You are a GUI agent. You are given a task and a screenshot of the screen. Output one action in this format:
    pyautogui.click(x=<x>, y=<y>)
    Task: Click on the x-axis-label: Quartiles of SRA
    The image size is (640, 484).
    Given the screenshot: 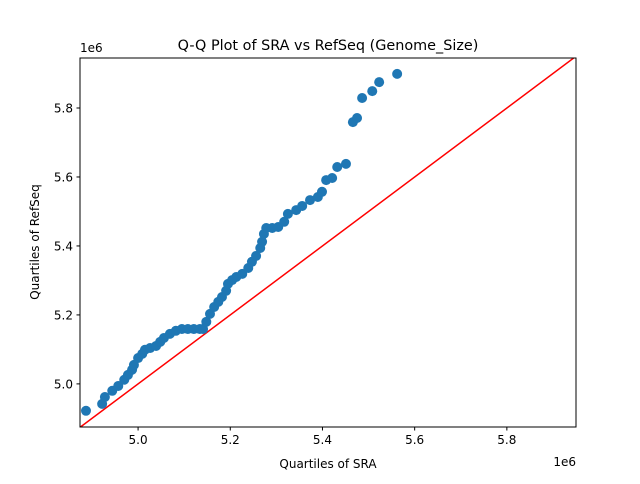 What is the action you would take?
    pyautogui.click(x=328, y=464)
    